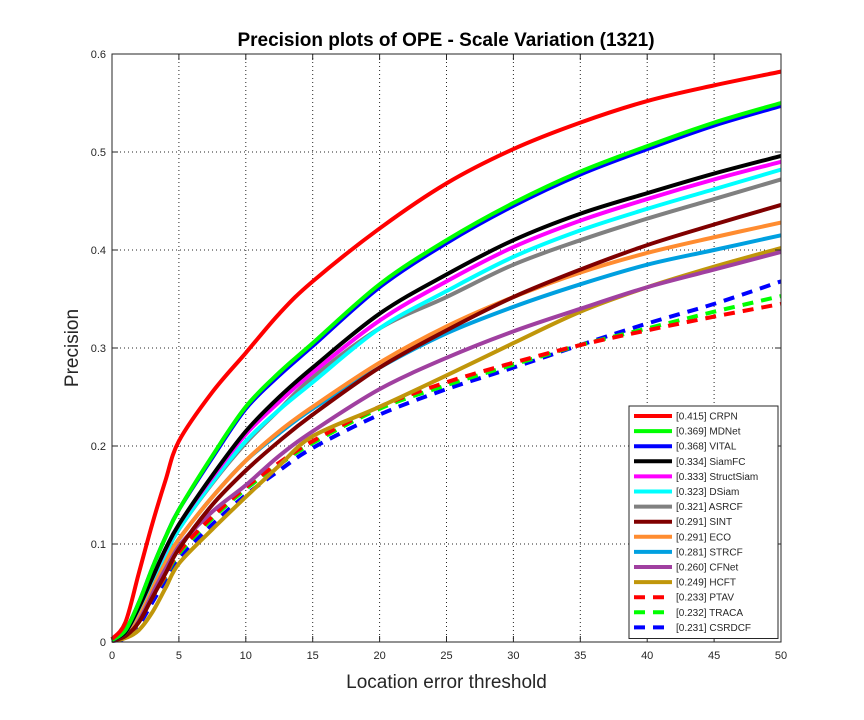 This screenshot has width=864, height=720. I want to click on legend-entry-eco: [0.291] ECO, so click(682, 537).